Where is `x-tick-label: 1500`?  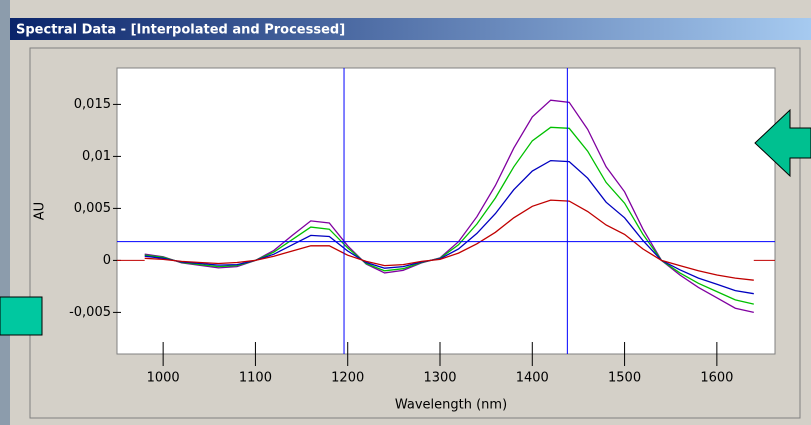 x-tick-label: 1500 is located at coordinates (624, 378).